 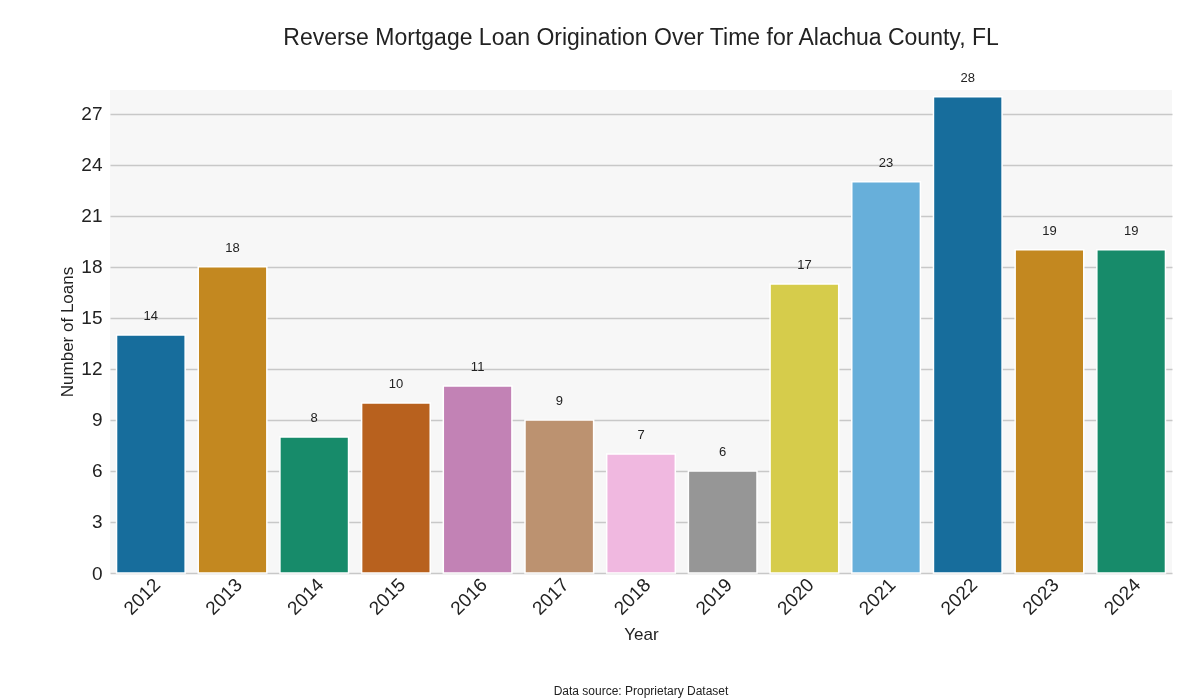 What do you see at coordinates (886, 162) in the screenshot?
I see `data-label: 23` at bounding box center [886, 162].